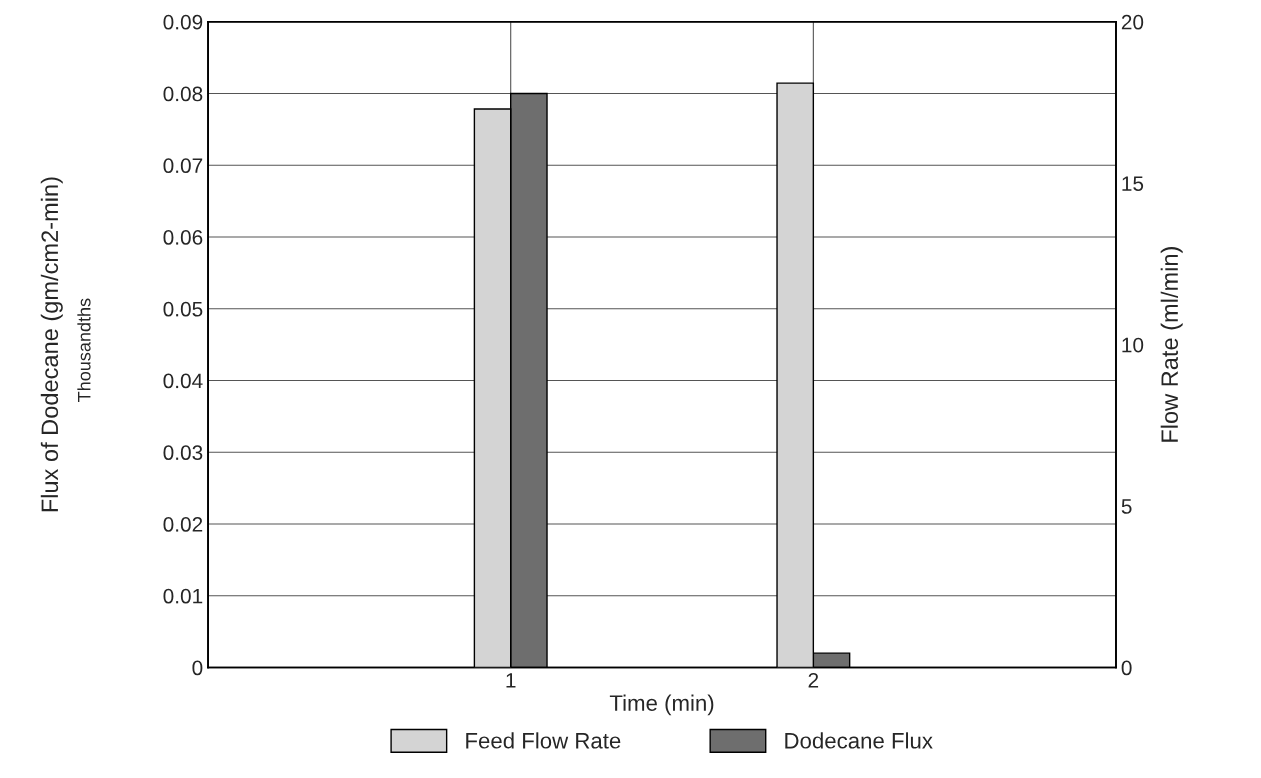 The width and height of the screenshot is (1261, 778). What do you see at coordinates (1133, 345) in the screenshot?
I see `y2-tick-label: 10` at bounding box center [1133, 345].